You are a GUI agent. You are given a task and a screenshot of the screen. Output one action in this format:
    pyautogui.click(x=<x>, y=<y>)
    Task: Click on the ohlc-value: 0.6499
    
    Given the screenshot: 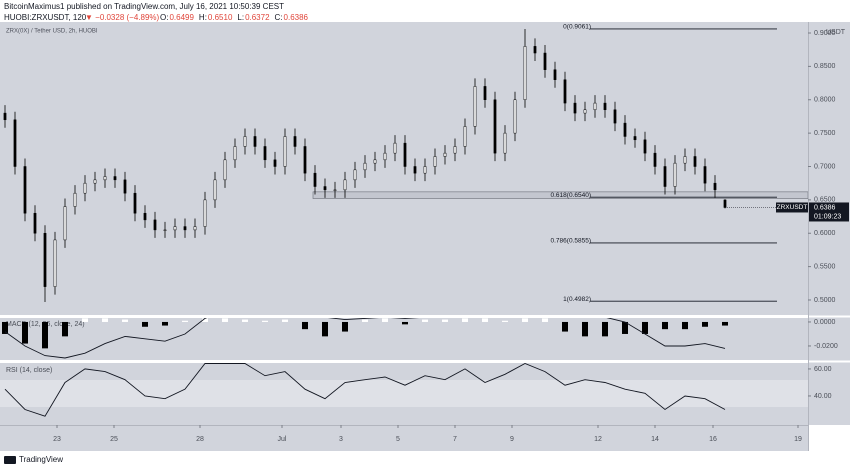 What is the action you would take?
    pyautogui.click(x=181, y=17)
    